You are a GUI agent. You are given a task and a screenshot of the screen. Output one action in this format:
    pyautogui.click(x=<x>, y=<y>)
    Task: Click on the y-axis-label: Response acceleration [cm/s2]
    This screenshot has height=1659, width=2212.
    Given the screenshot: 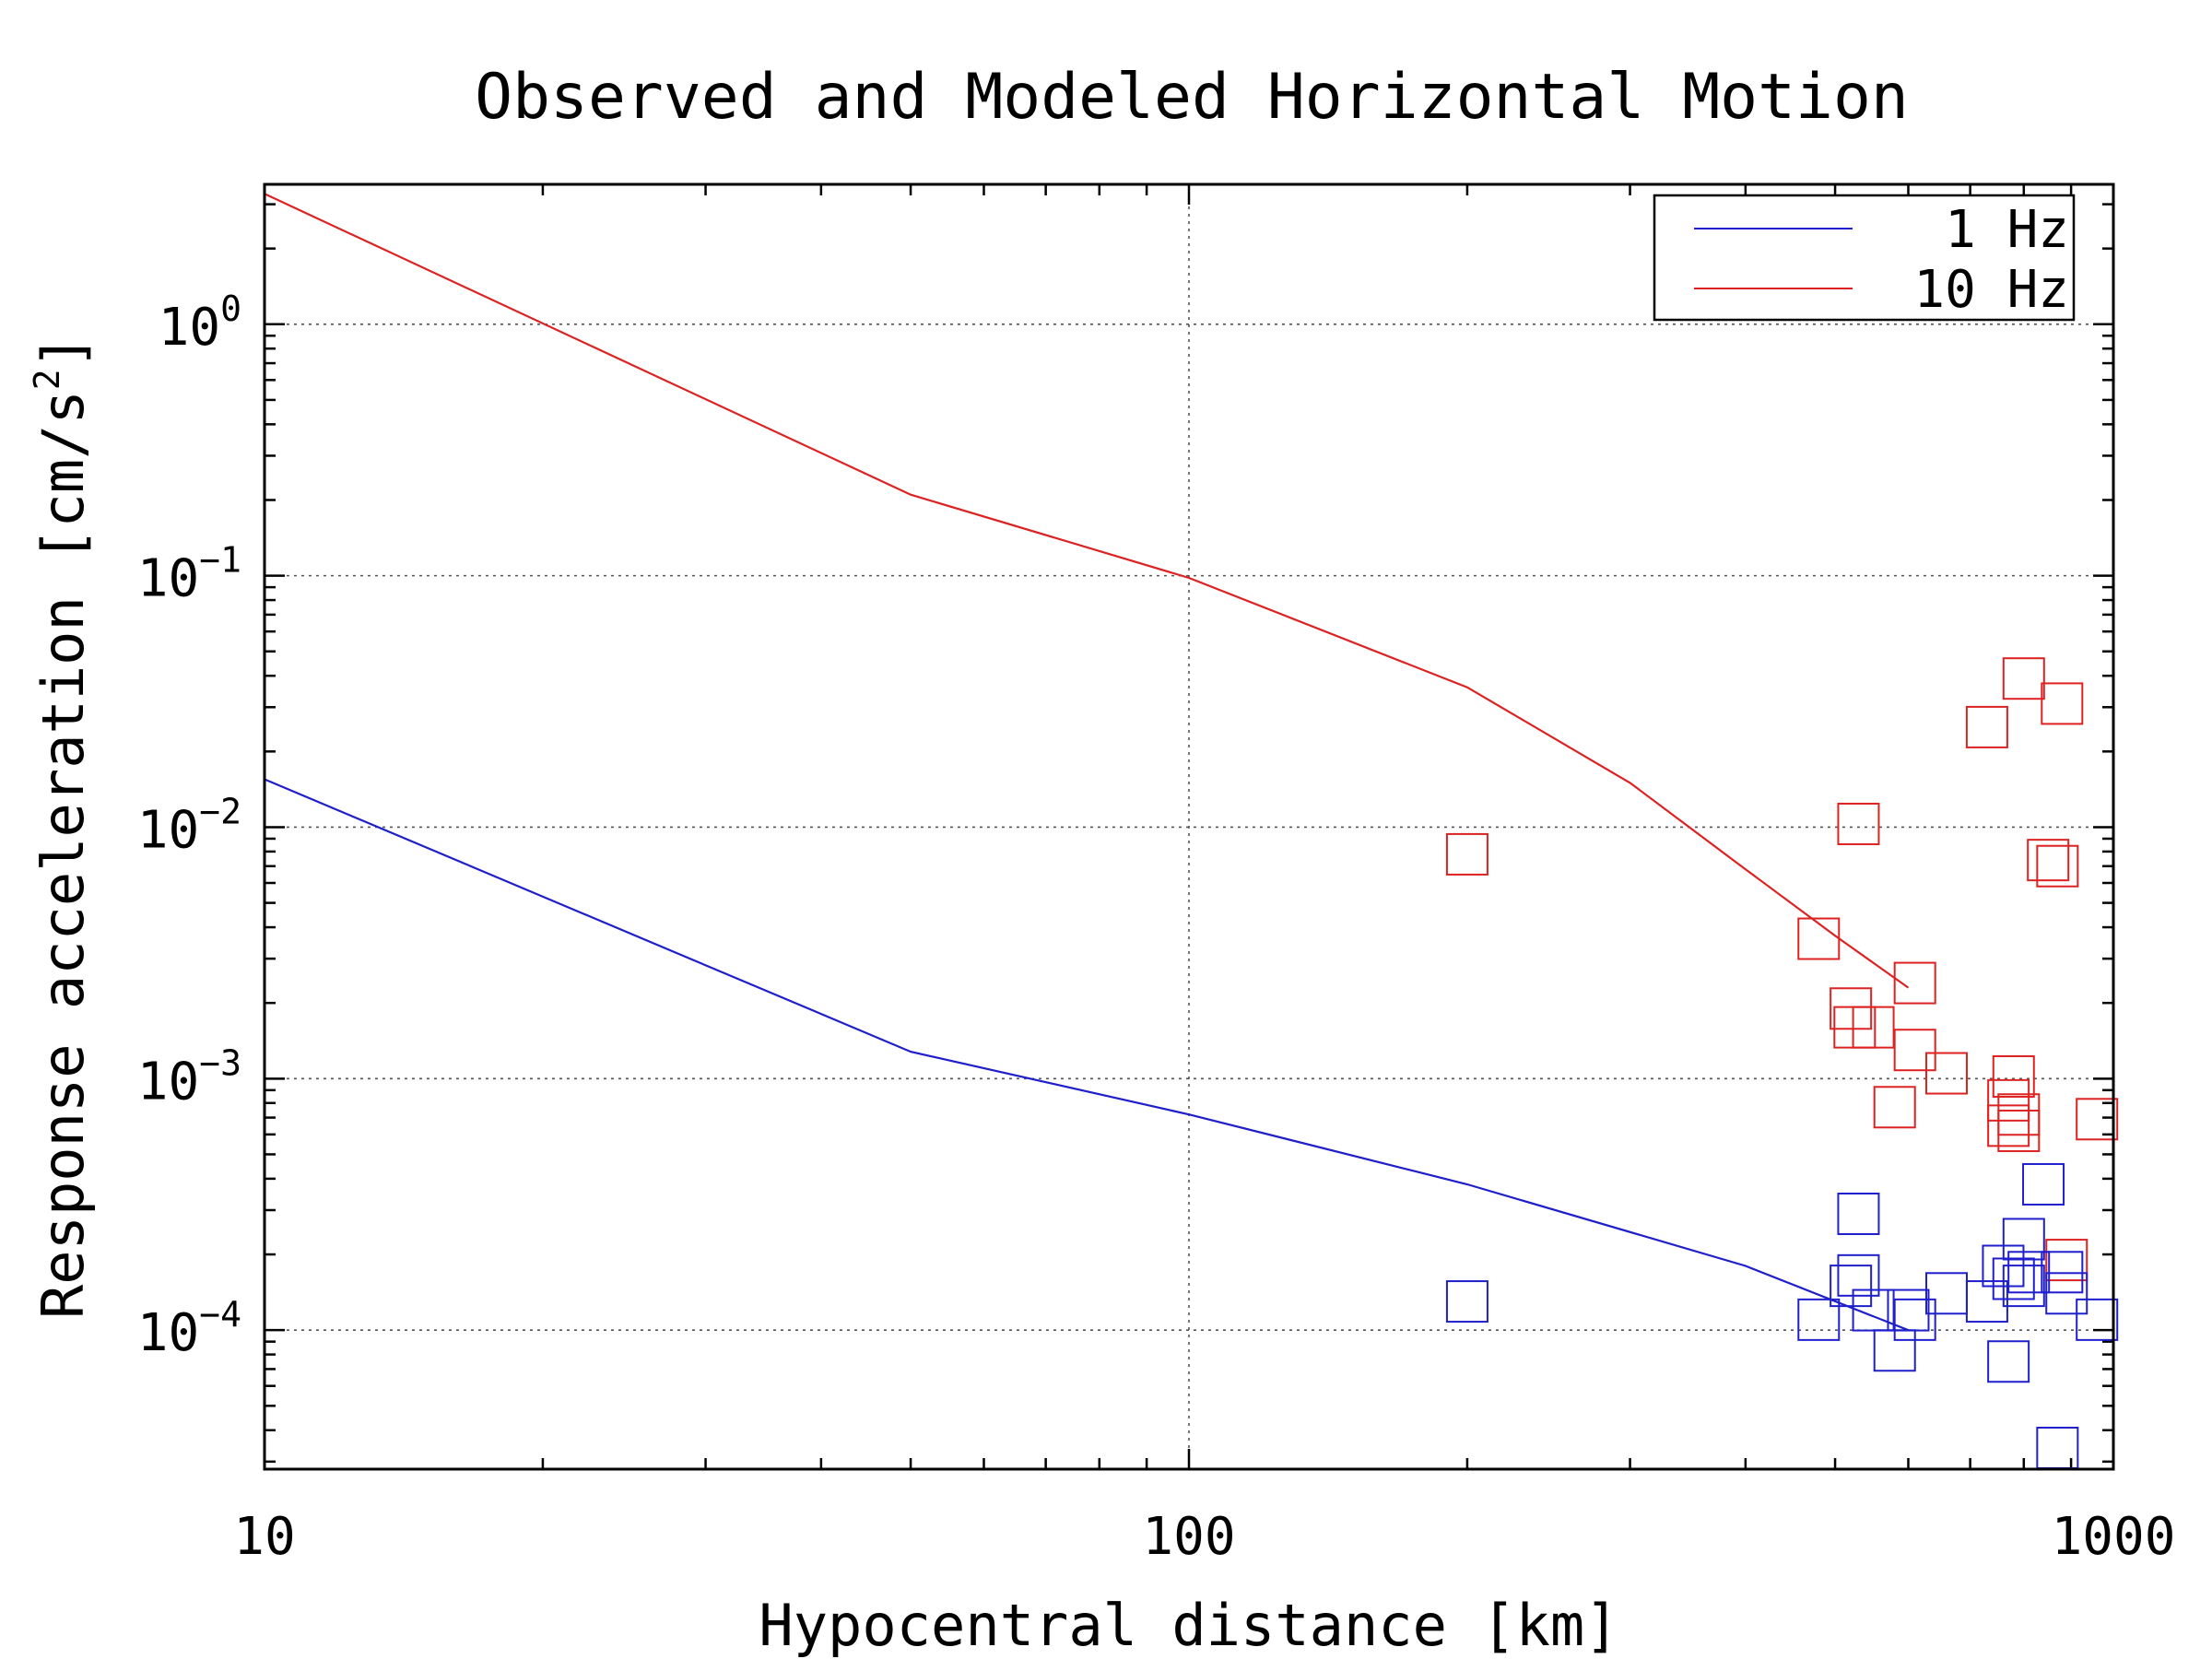 What is the action you would take?
    pyautogui.click(x=62, y=827)
    